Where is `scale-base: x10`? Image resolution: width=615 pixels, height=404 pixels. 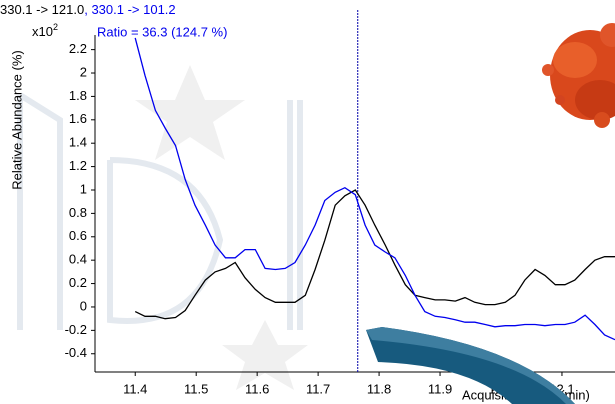 scale-base: x10 is located at coordinates (42, 31).